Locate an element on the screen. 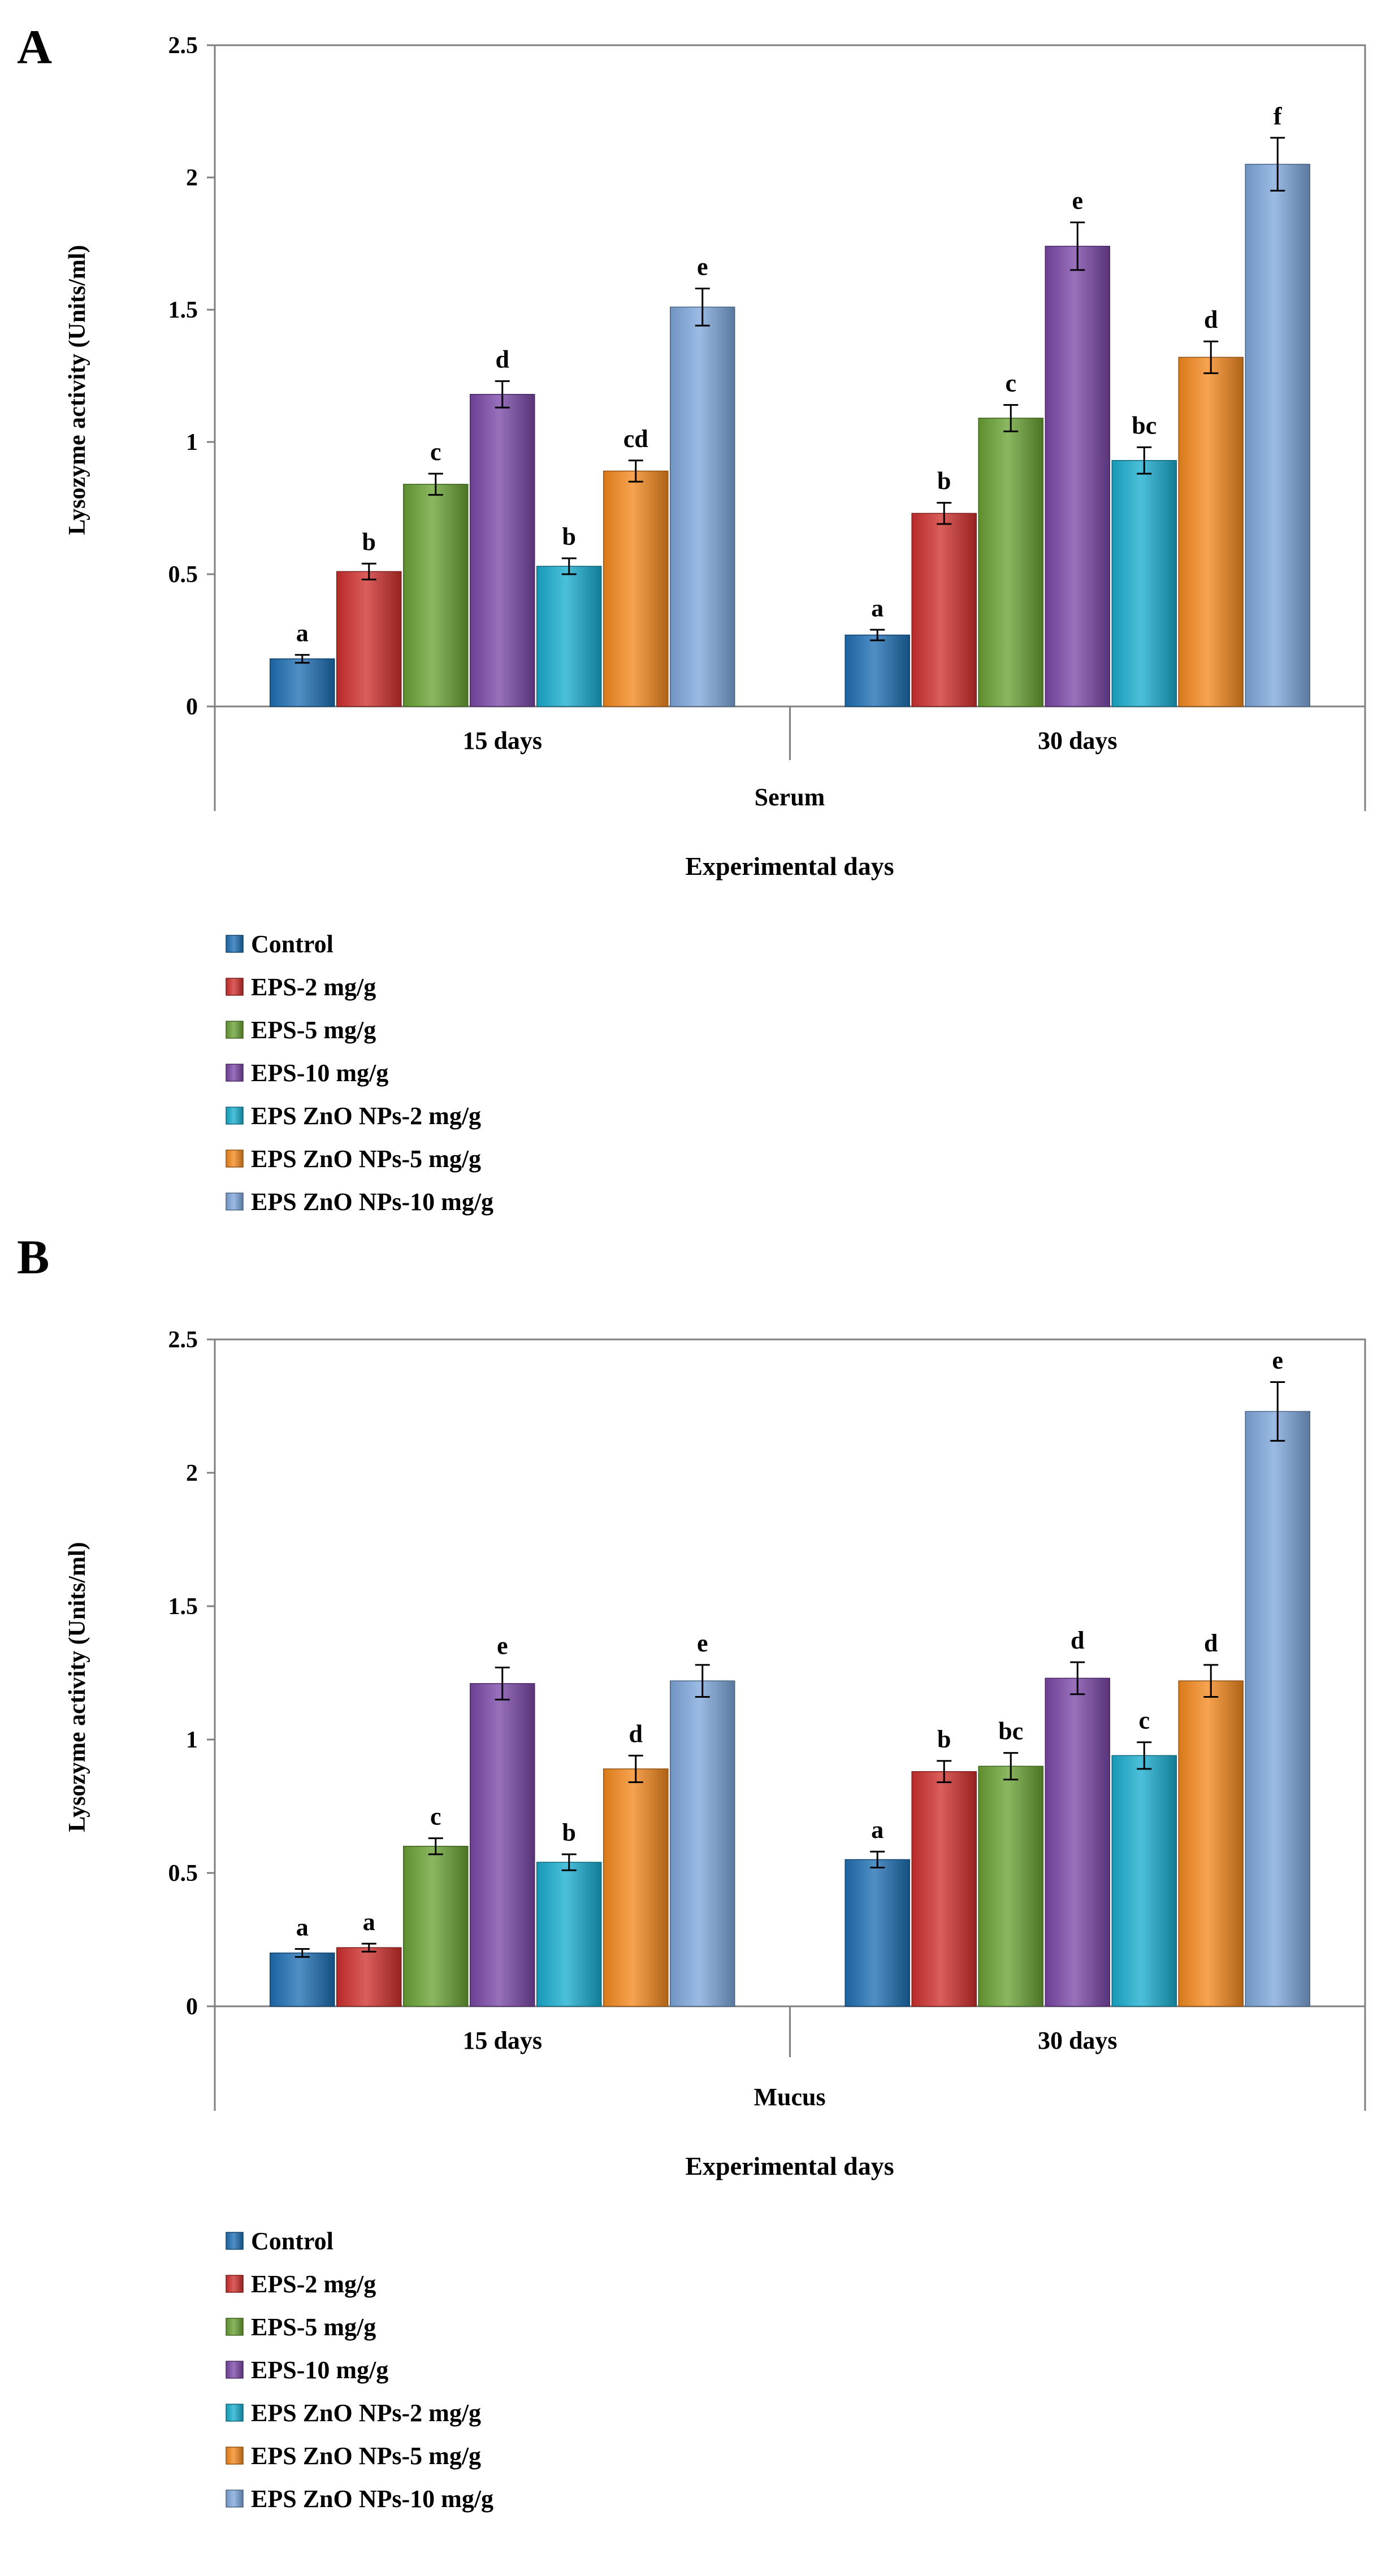 Image resolution: width=1386 pixels, height=2576 pixels. legend-label: EPS ZnO NPs-5 mg/g is located at coordinates (366, 1159).